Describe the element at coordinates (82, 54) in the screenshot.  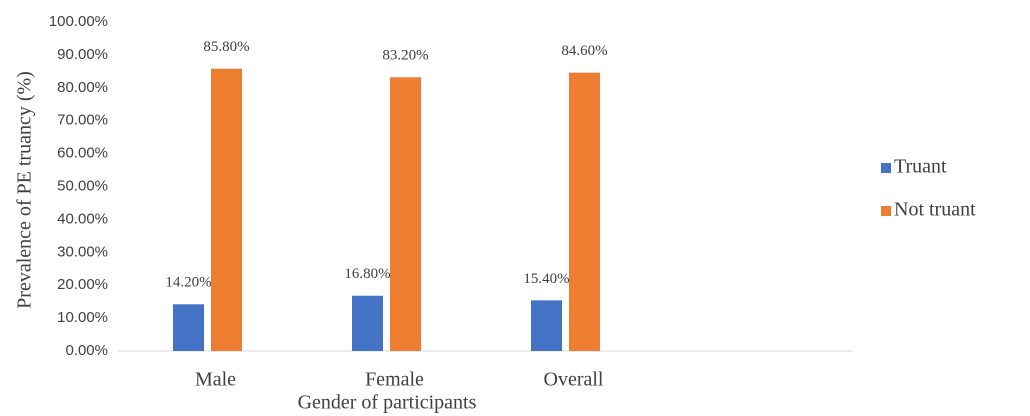
I see `y-tick-label: 90.00%` at that location.